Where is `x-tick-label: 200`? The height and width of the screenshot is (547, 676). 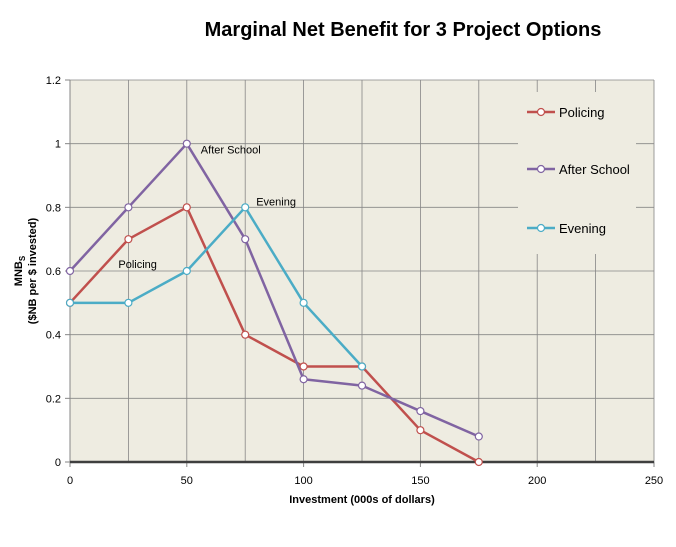 x-tick-label: 200 is located at coordinates (537, 481).